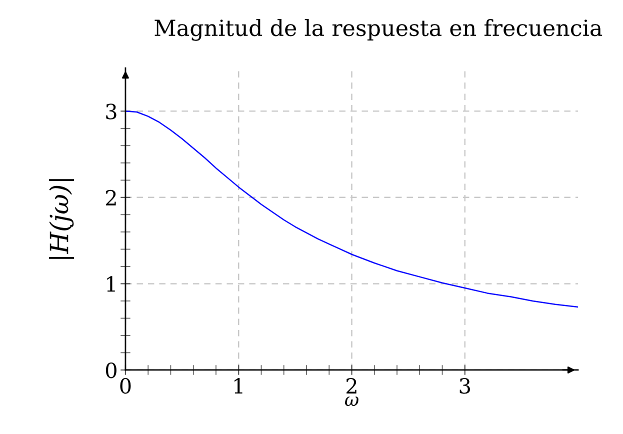 This screenshot has width=623, height=434. What do you see at coordinates (351, 401) in the screenshot?
I see `x-axis-title: ω` at bounding box center [351, 401].